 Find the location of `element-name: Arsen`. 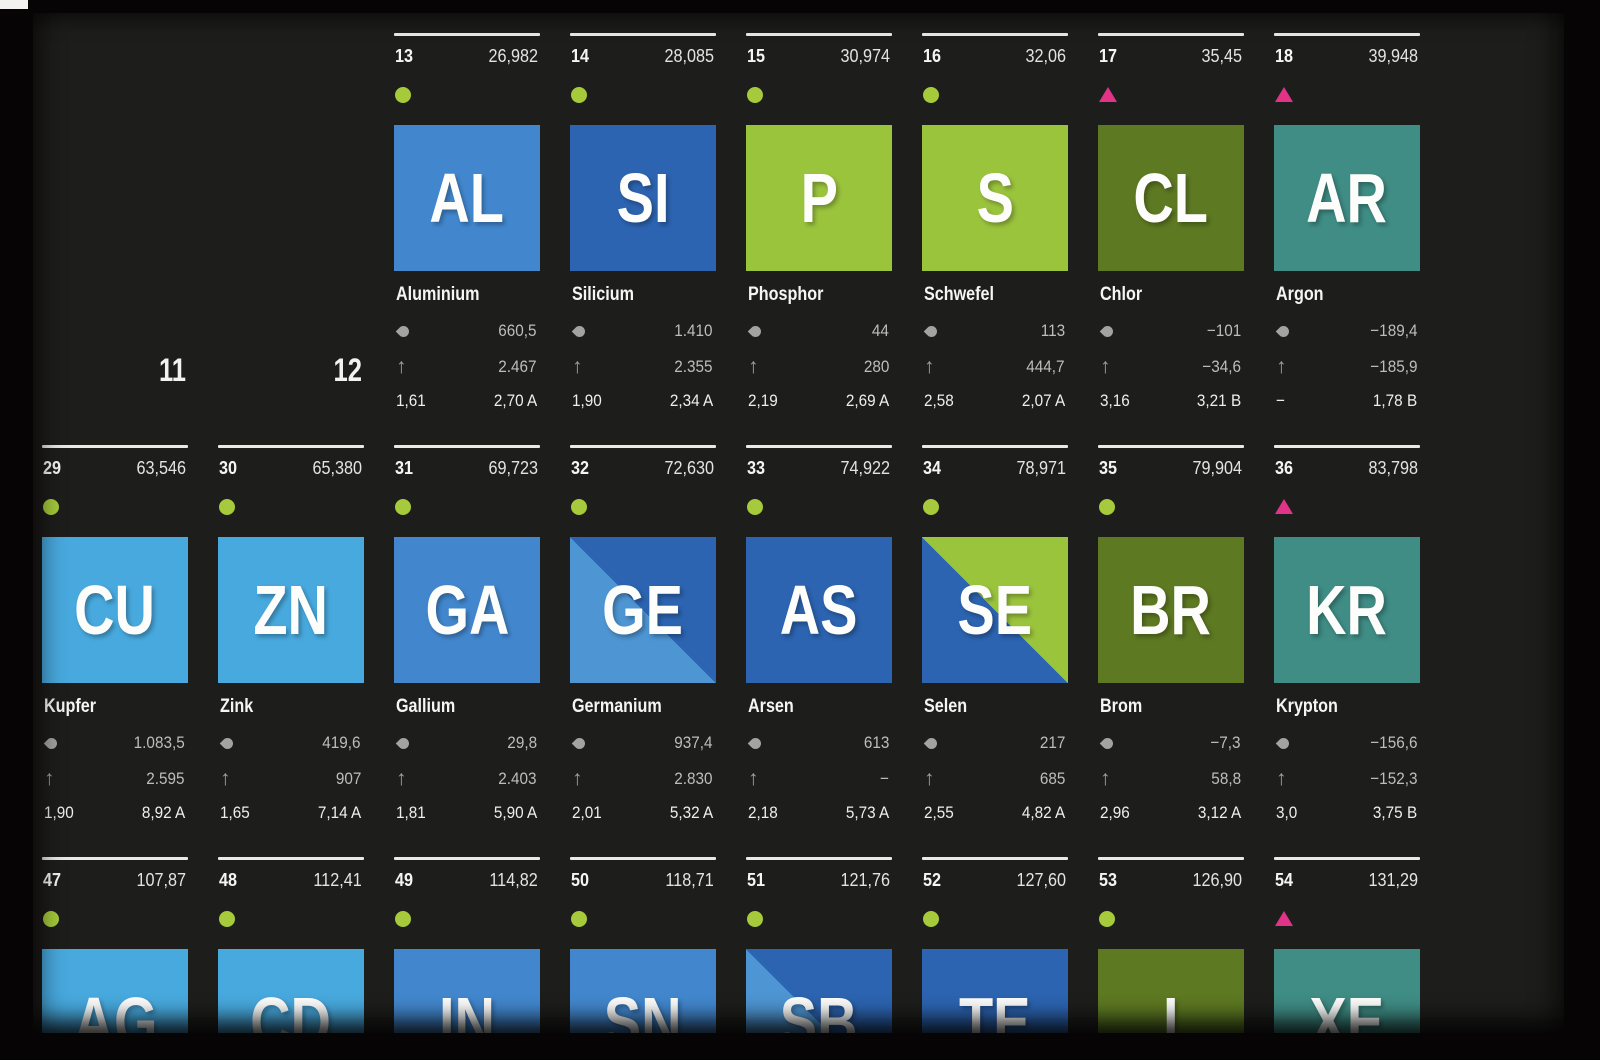

element-name: Arsen is located at coordinates (771, 706).